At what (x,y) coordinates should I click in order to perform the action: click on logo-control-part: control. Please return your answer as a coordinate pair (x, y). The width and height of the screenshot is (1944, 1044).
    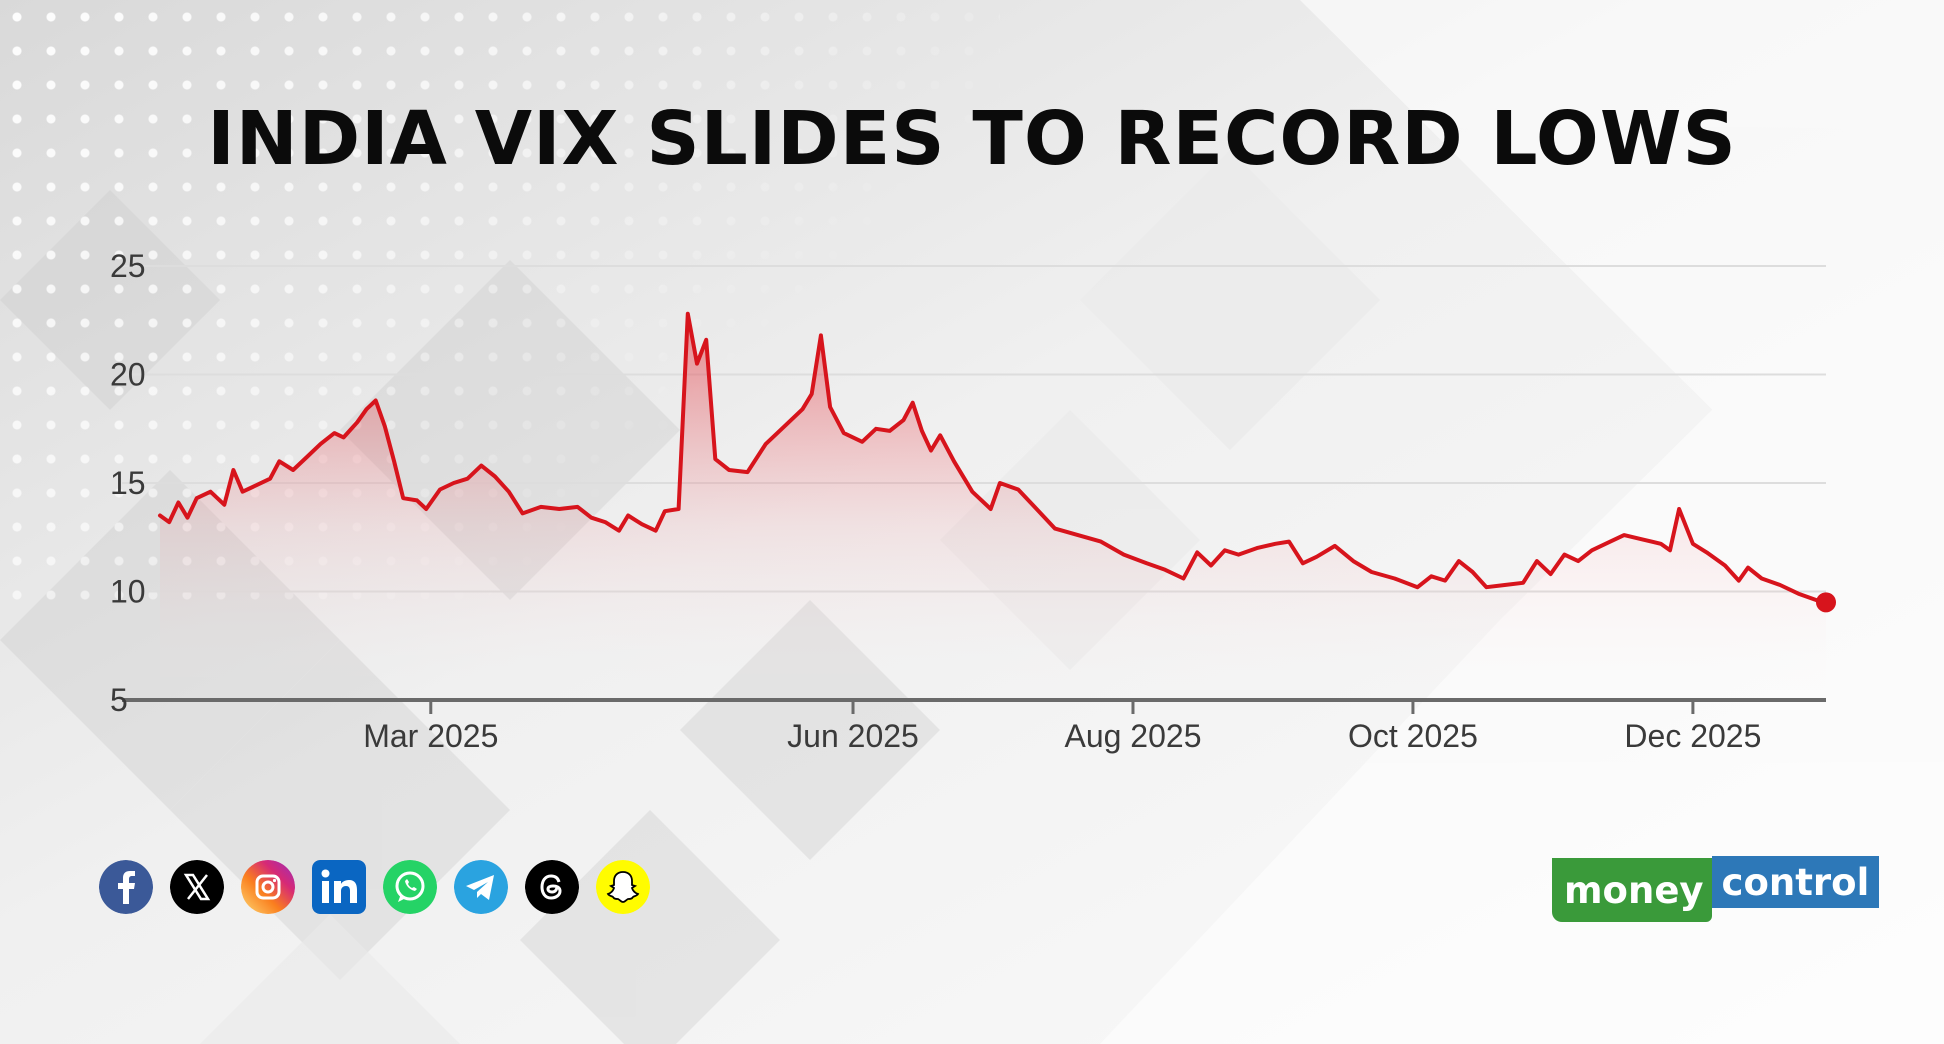
    Looking at the image, I should click on (1795, 882).